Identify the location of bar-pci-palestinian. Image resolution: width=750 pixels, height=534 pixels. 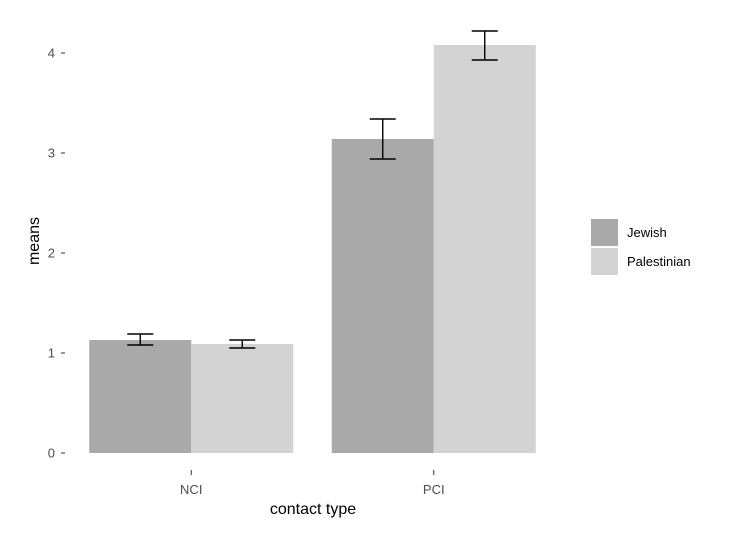
(484, 249).